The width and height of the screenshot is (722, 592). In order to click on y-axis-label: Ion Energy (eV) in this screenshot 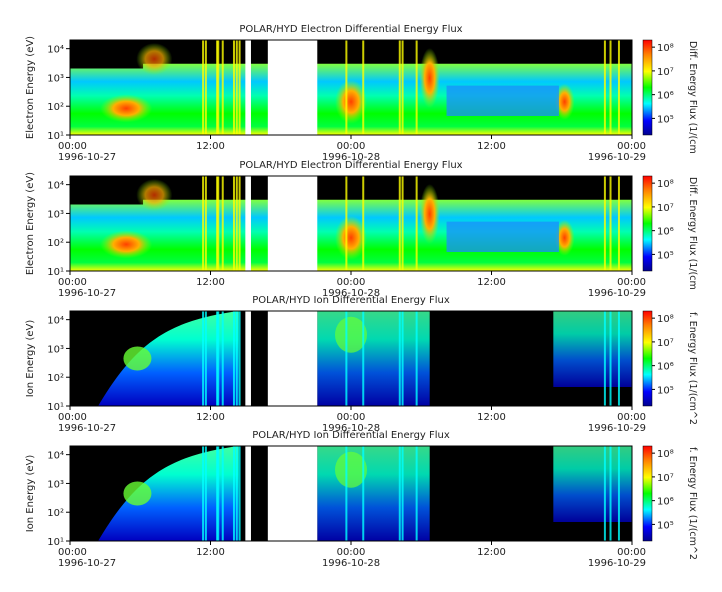, I will do `click(30, 494)`.